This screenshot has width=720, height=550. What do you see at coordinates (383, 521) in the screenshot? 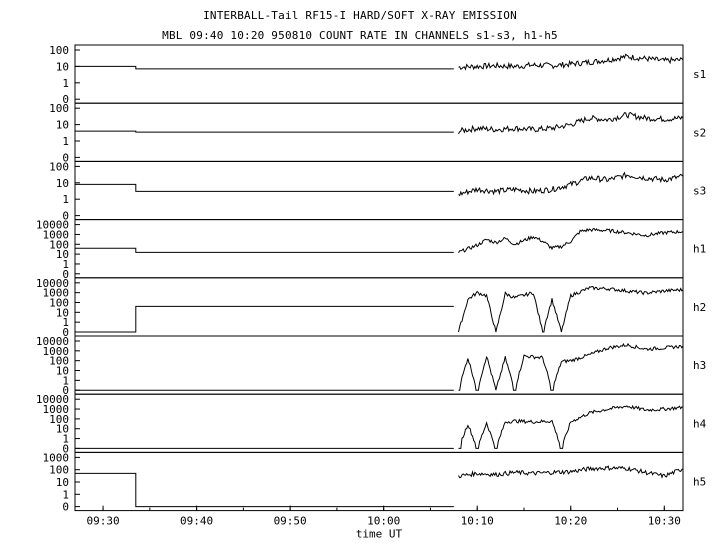
I see `x-tick-label: 10:00` at bounding box center [383, 521].